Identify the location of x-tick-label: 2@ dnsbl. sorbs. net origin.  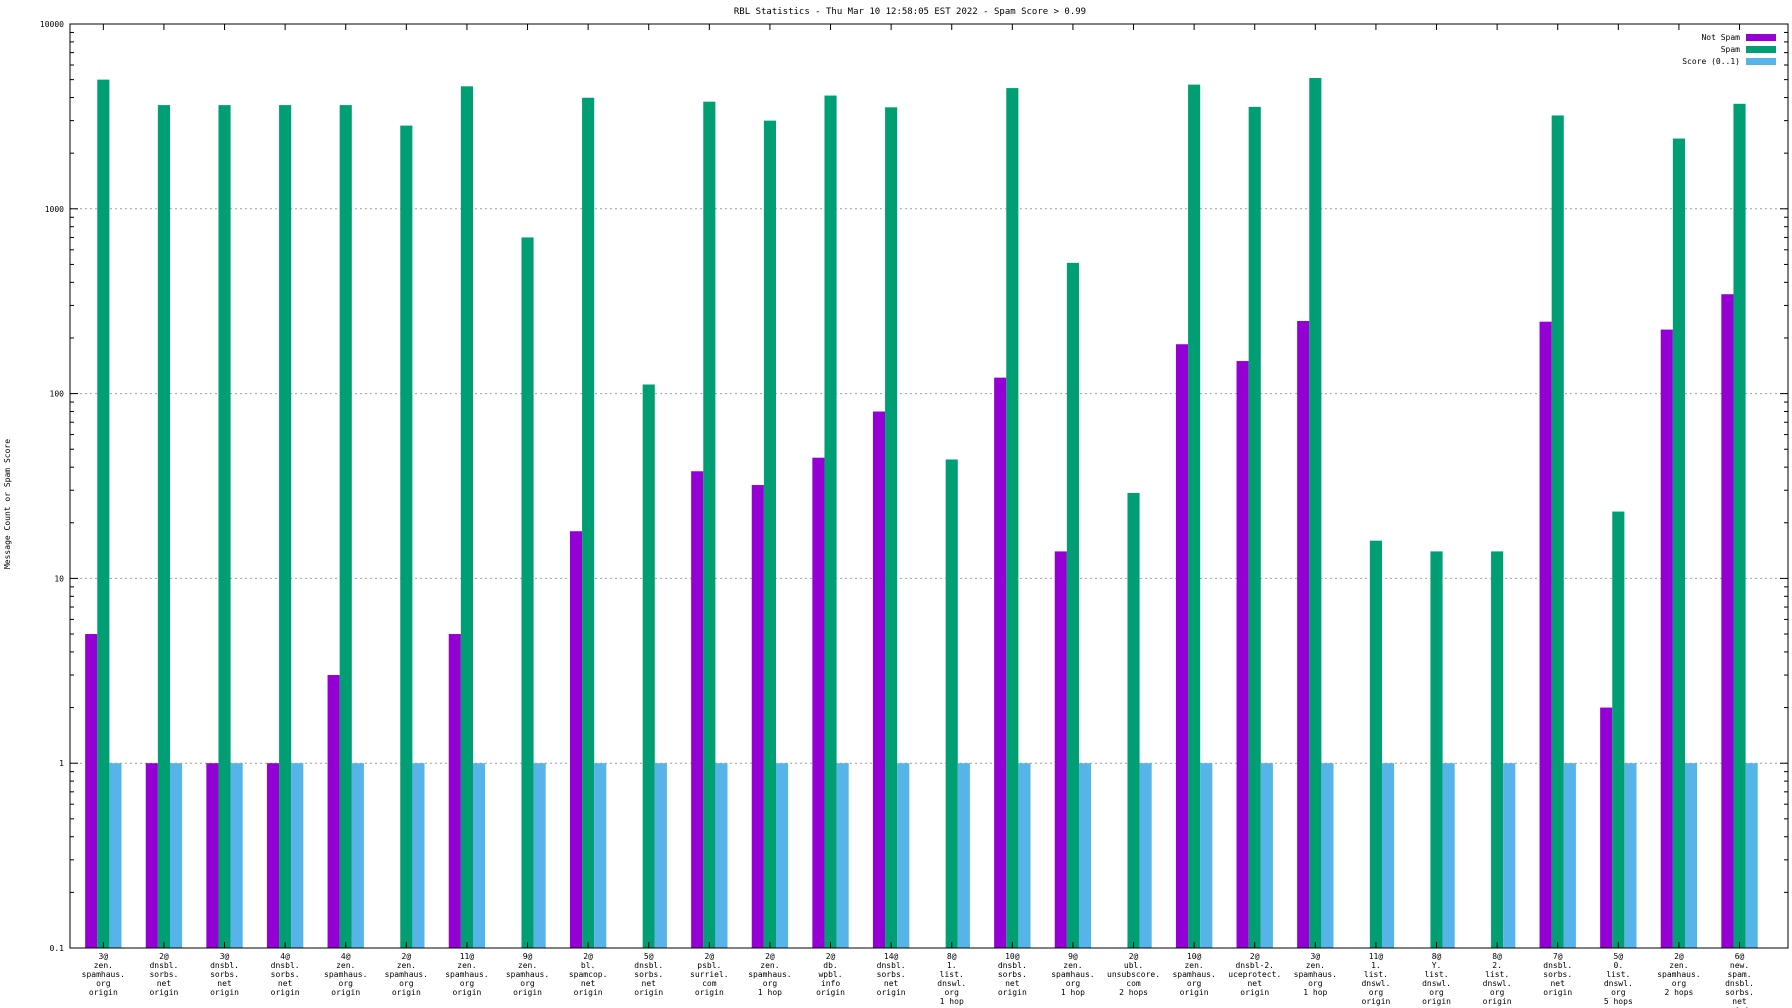
(163, 974).